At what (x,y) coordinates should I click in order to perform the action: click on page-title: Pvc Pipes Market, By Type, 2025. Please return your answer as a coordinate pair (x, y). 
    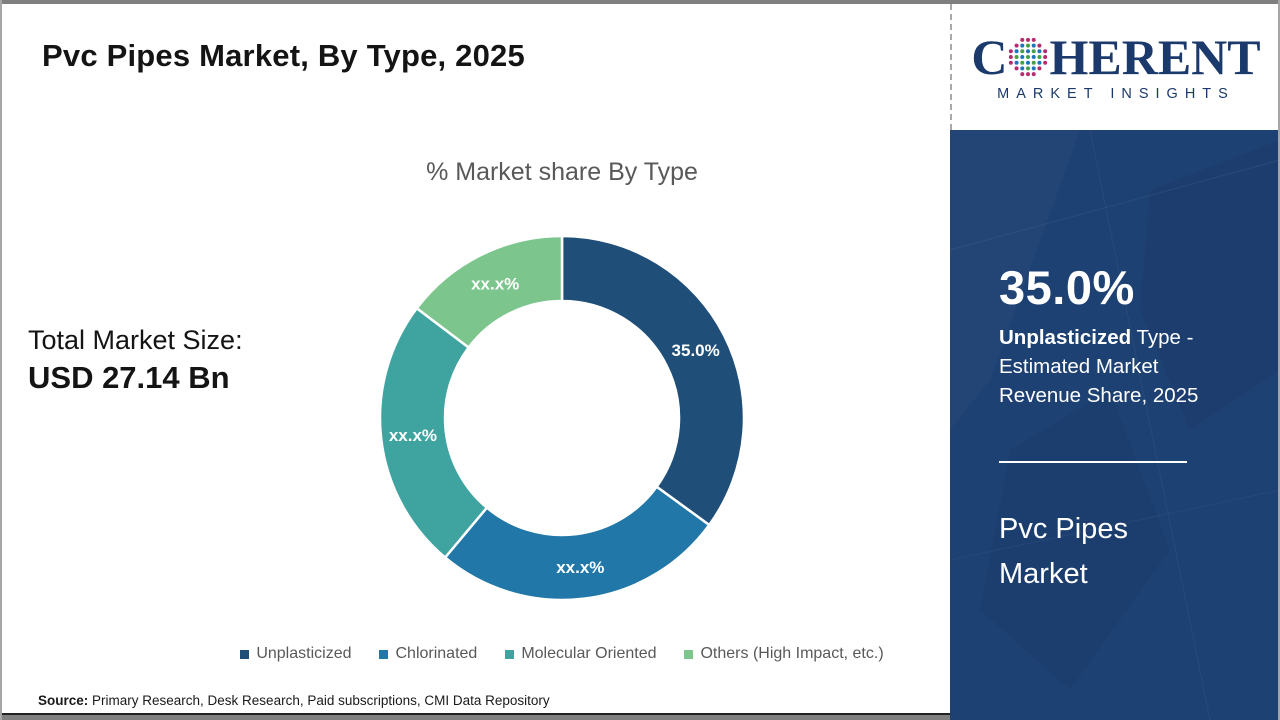
    Looking at the image, I should click on (283, 55).